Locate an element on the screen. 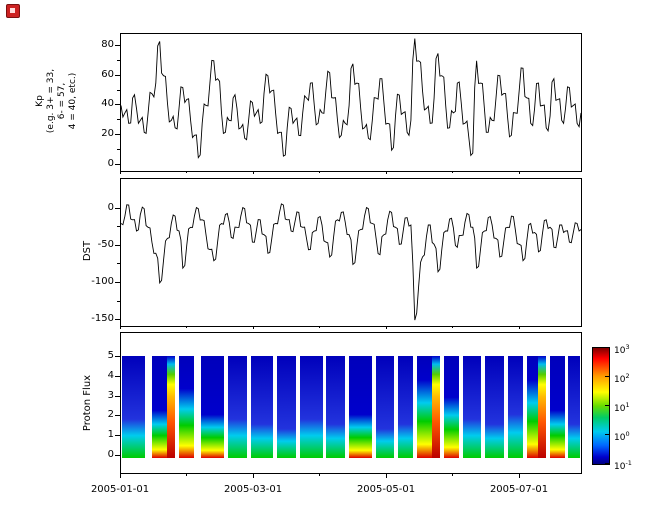 This screenshot has height=523, width=665. kp-ytick: 20 is located at coordinates (107, 133).